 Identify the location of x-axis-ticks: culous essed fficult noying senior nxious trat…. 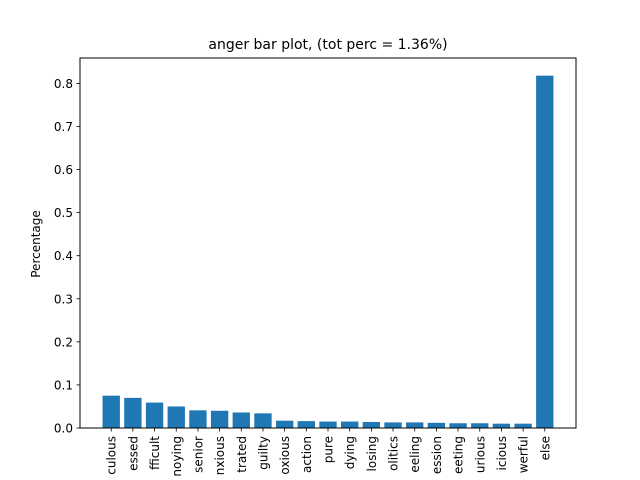
(328, 452).